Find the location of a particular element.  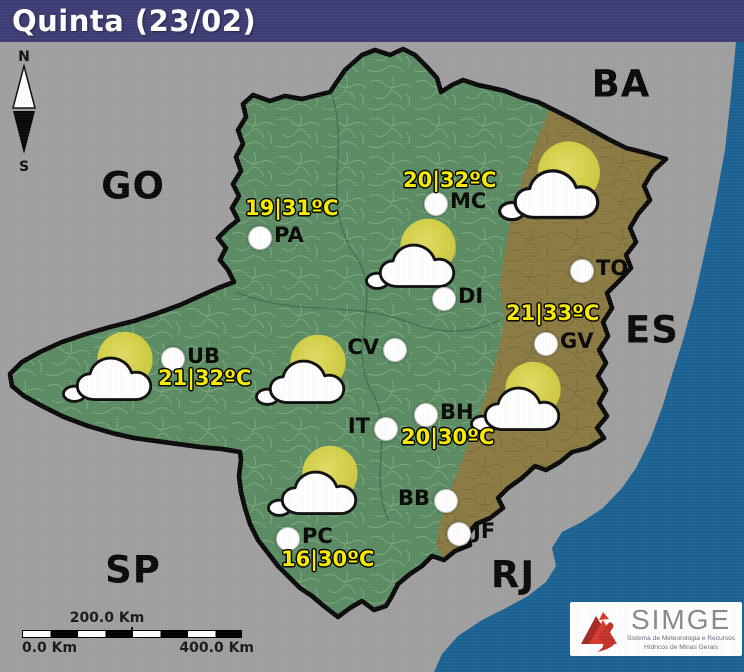

state-label-ba: BA is located at coordinates (621, 84).